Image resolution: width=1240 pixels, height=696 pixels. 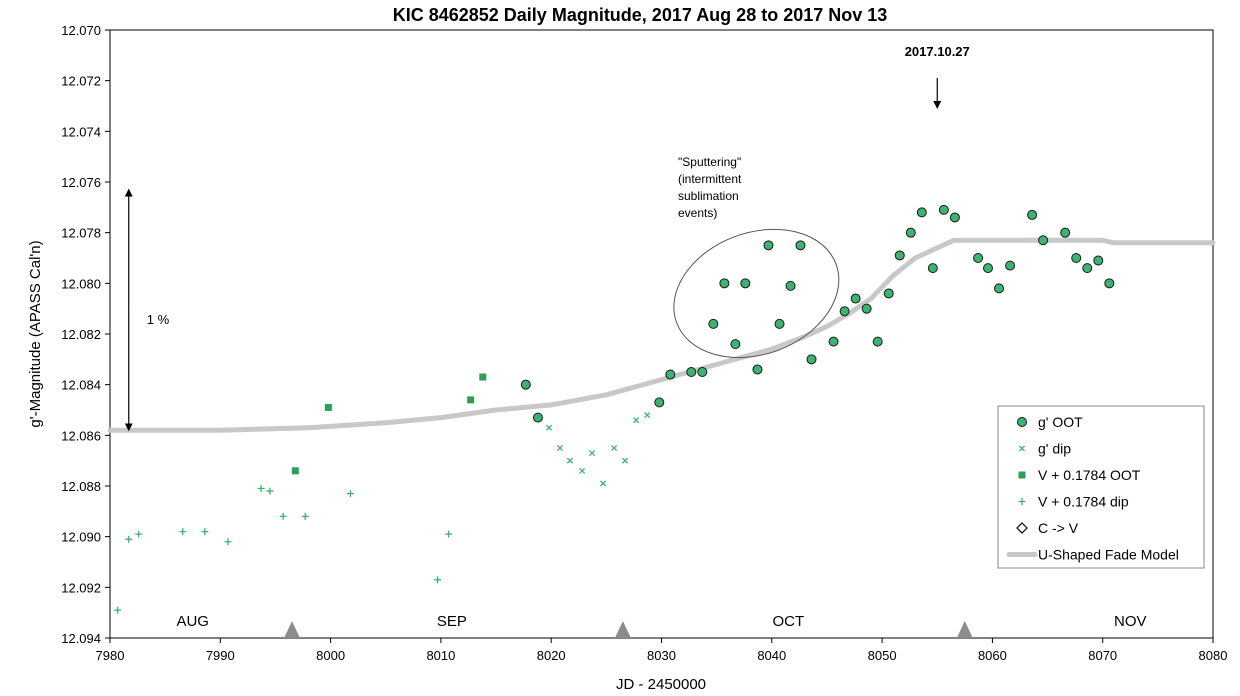 What do you see at coordinates (81, 233) in the screenshot?
I see `y-tick-label: 12.078` at bounding box center [81, 233].